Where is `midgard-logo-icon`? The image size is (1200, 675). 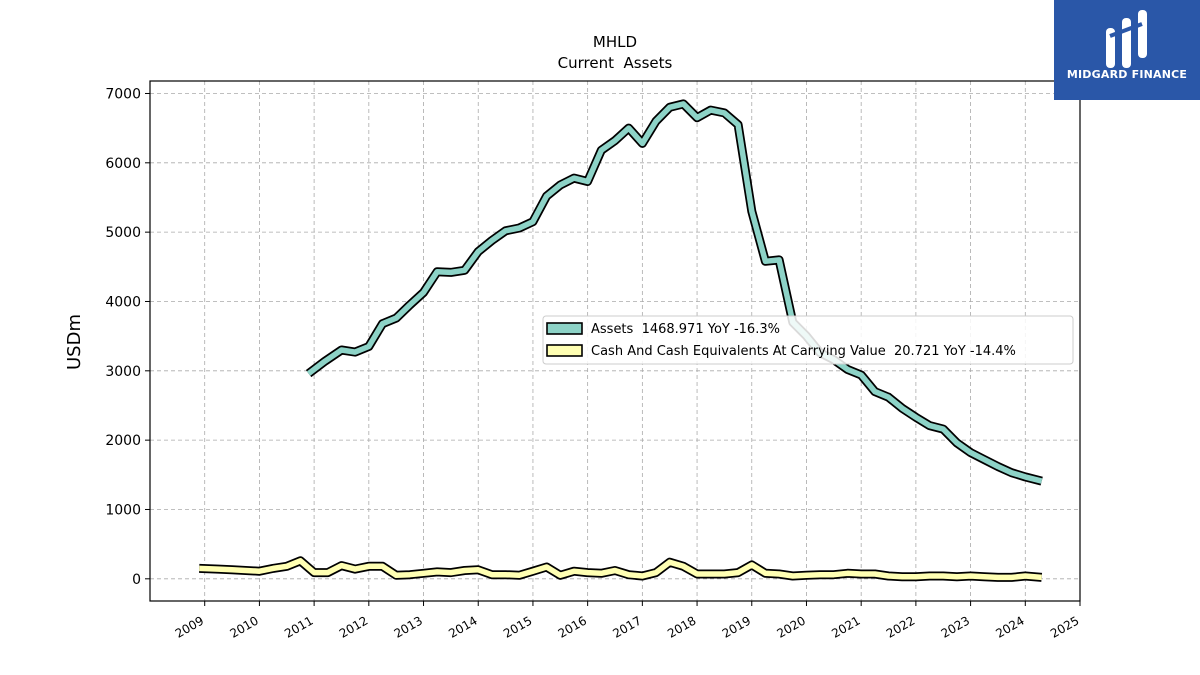 midgard-logo-icon is located at coordinates (1126, 39).